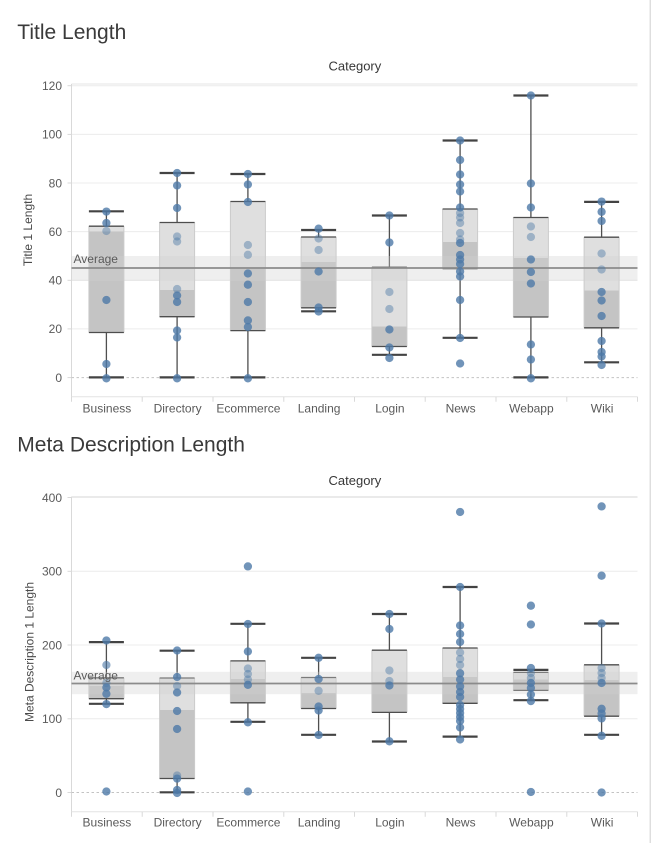 Image resolution: width=651 pixels, height=843 pixels. What do you see at coordinates (56, 232) in the screenshot?
I see `svg-text: 60` at bounding box center [56, 232].